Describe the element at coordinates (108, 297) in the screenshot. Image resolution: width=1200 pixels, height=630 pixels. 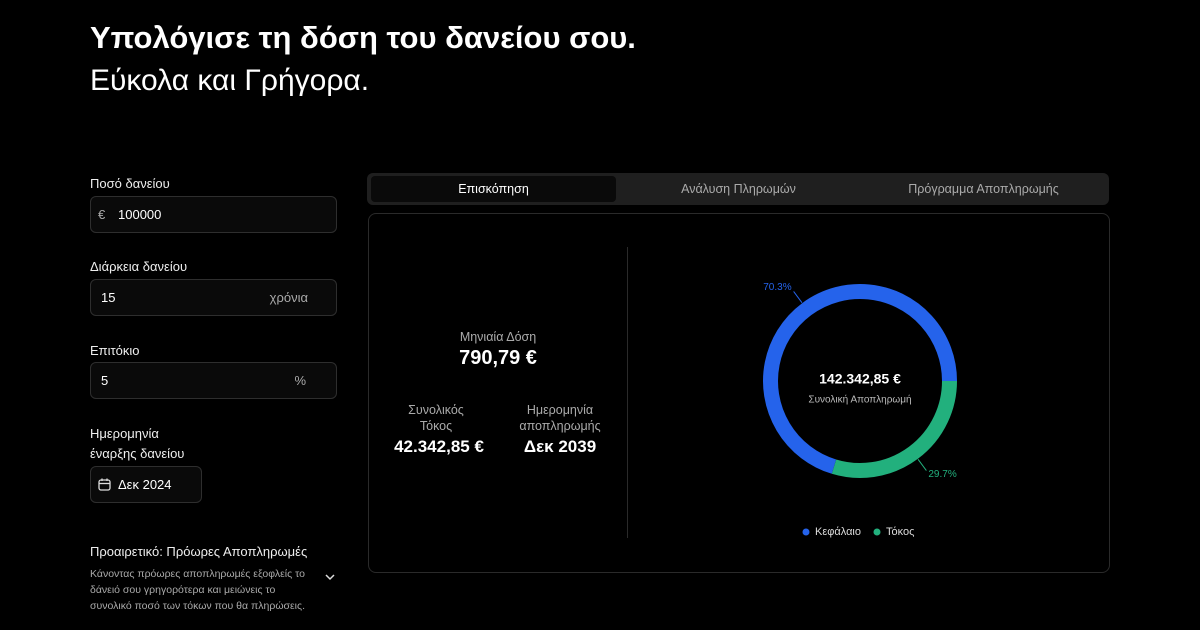
I see `input-value: 15` at that location.